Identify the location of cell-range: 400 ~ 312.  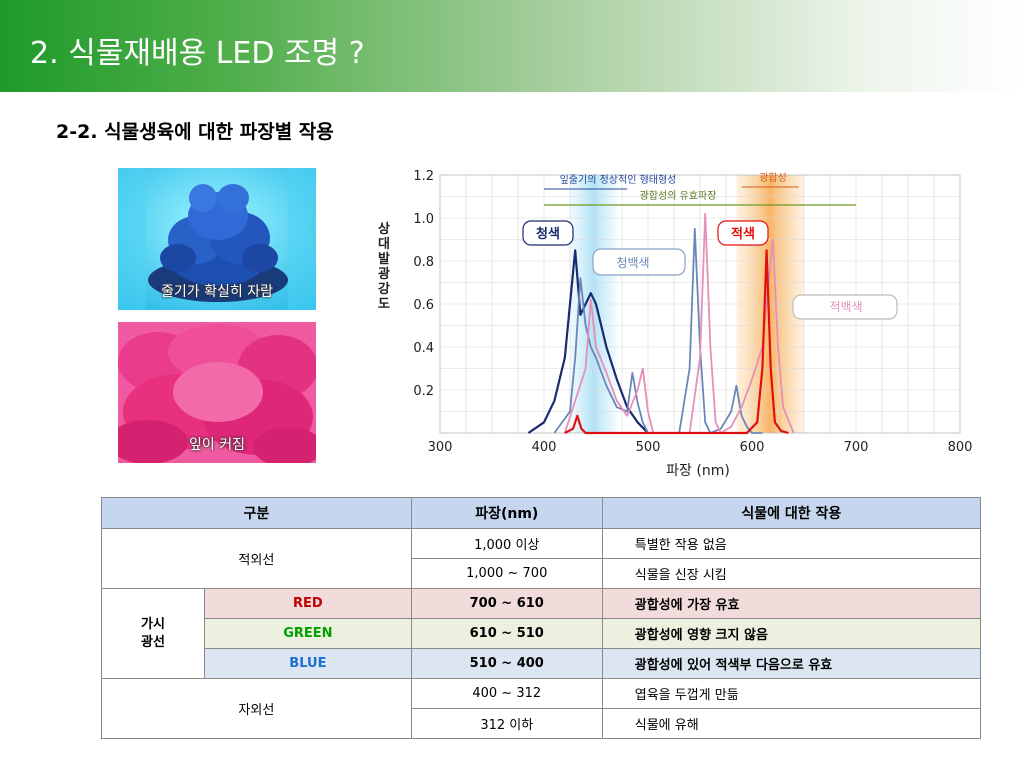
(506, 693).